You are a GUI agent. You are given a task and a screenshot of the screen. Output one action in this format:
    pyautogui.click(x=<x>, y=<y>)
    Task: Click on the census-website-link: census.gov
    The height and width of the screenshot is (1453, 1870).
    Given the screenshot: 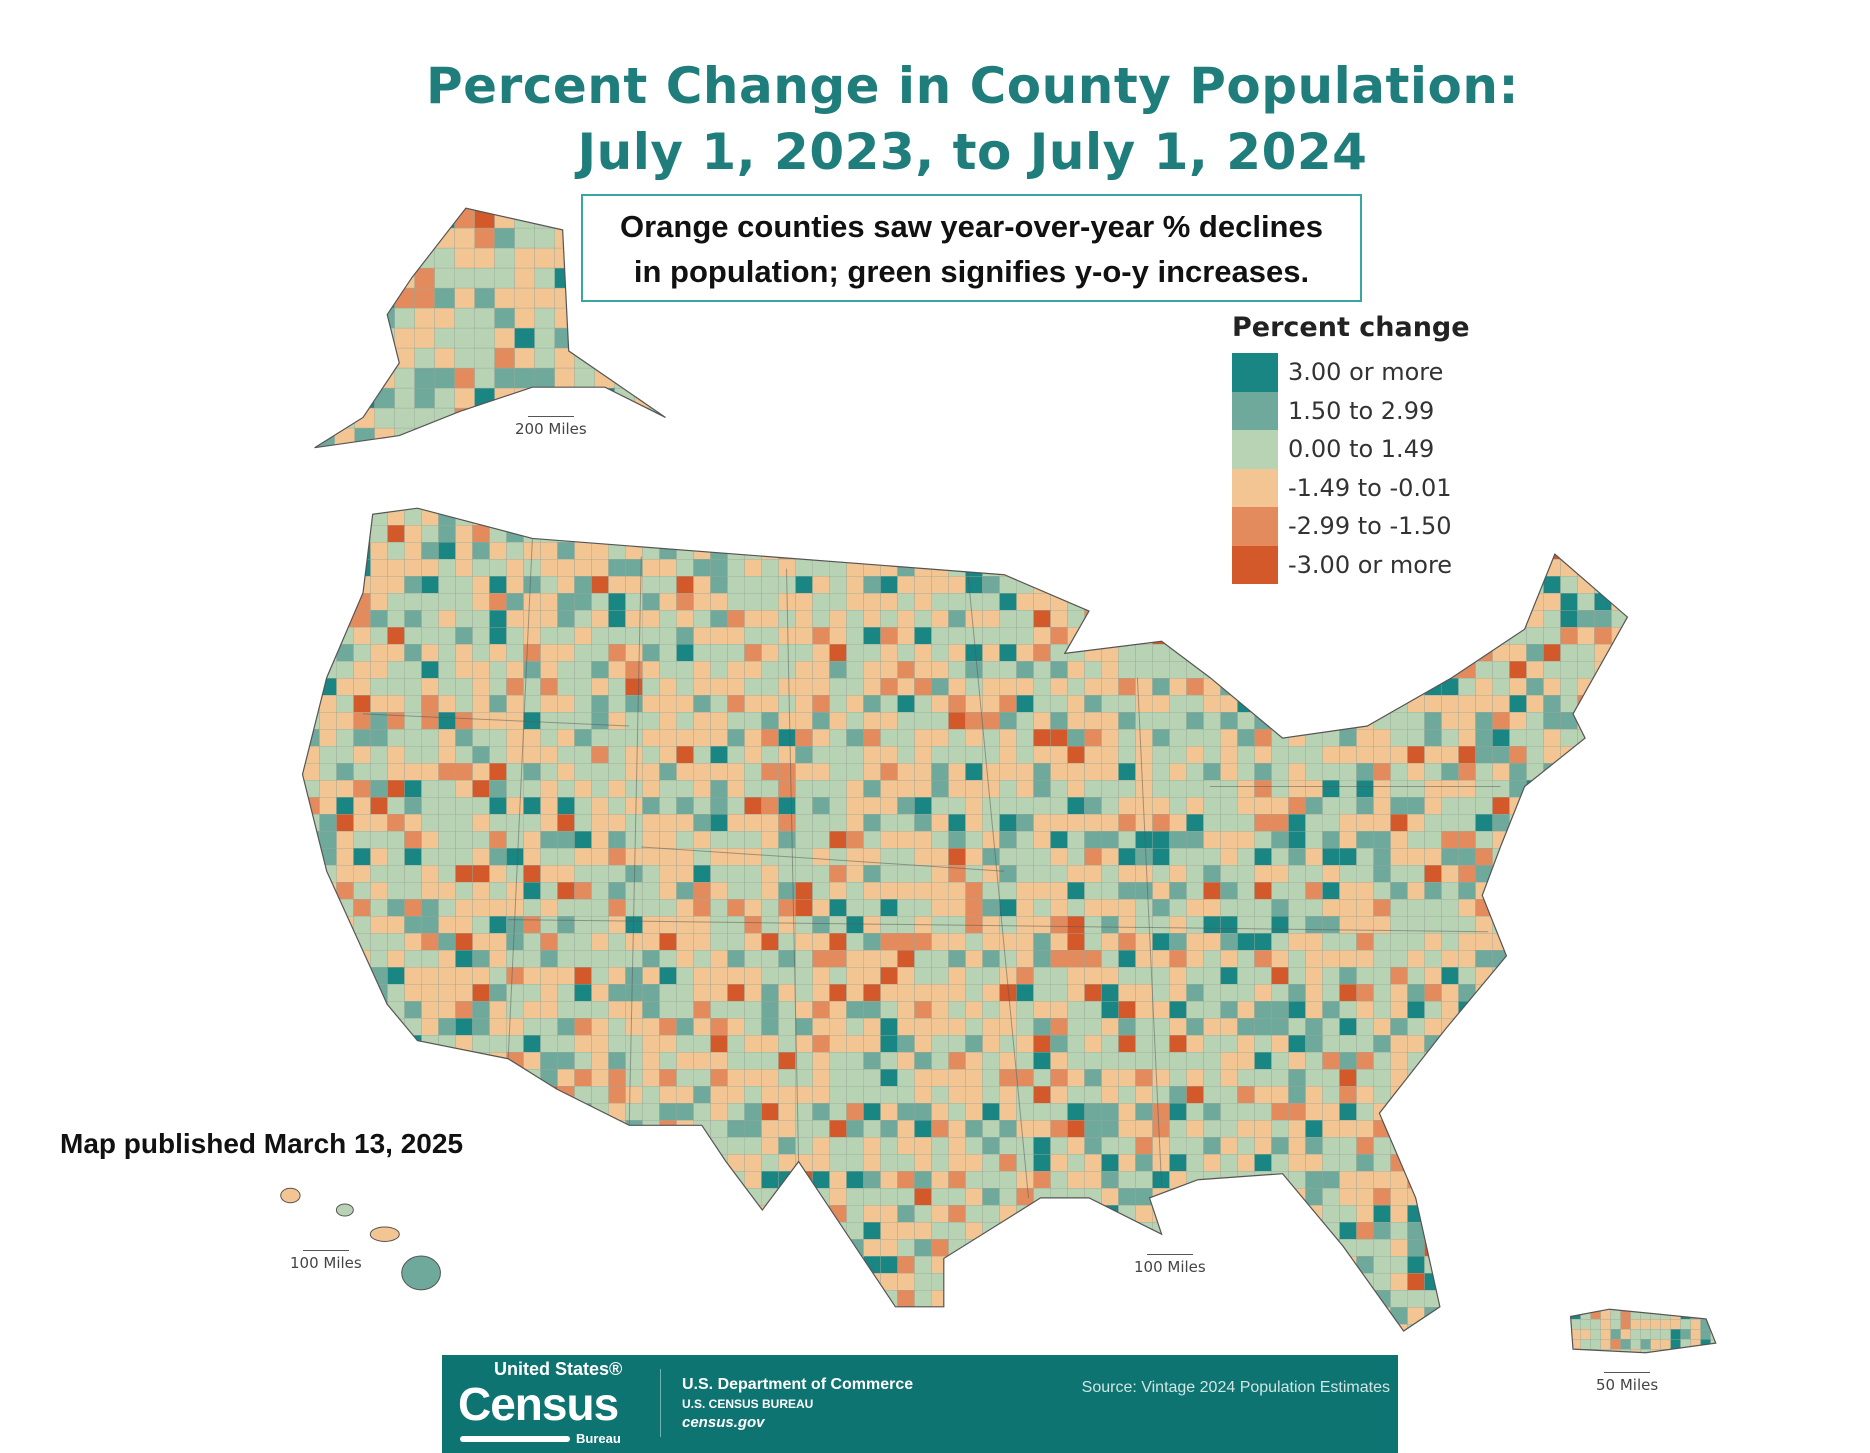 What is the action you would take?
    pyautogui.click(x=723, y=1422)
    